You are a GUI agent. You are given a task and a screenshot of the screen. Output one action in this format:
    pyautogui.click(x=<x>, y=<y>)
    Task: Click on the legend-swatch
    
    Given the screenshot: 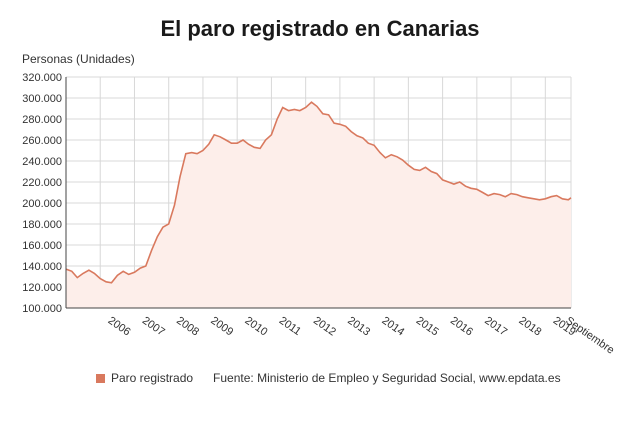 What is the action you would take?
    pyautogui.click(x=100, y=378)
    